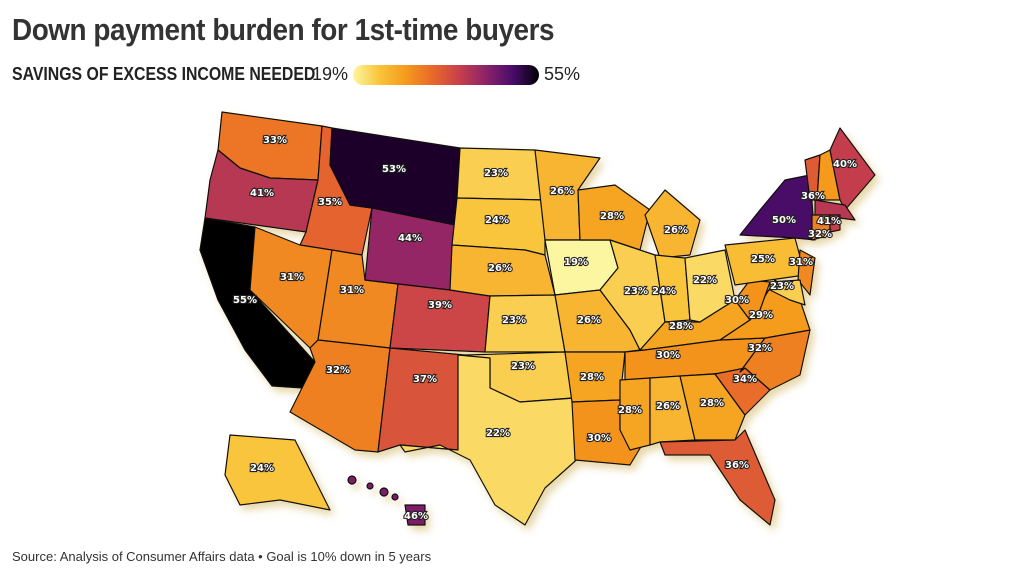  What do you see at coordinates (277, 472) in the screenshot?
I see `state-ak` at bounding box center [277, 472].